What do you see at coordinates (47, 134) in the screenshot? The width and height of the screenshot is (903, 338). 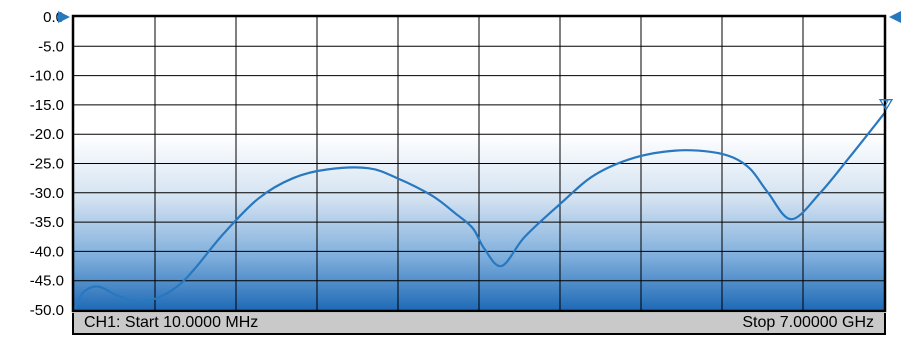 I see `y-tick-label: -20.0` at bounding box center [47, 134].